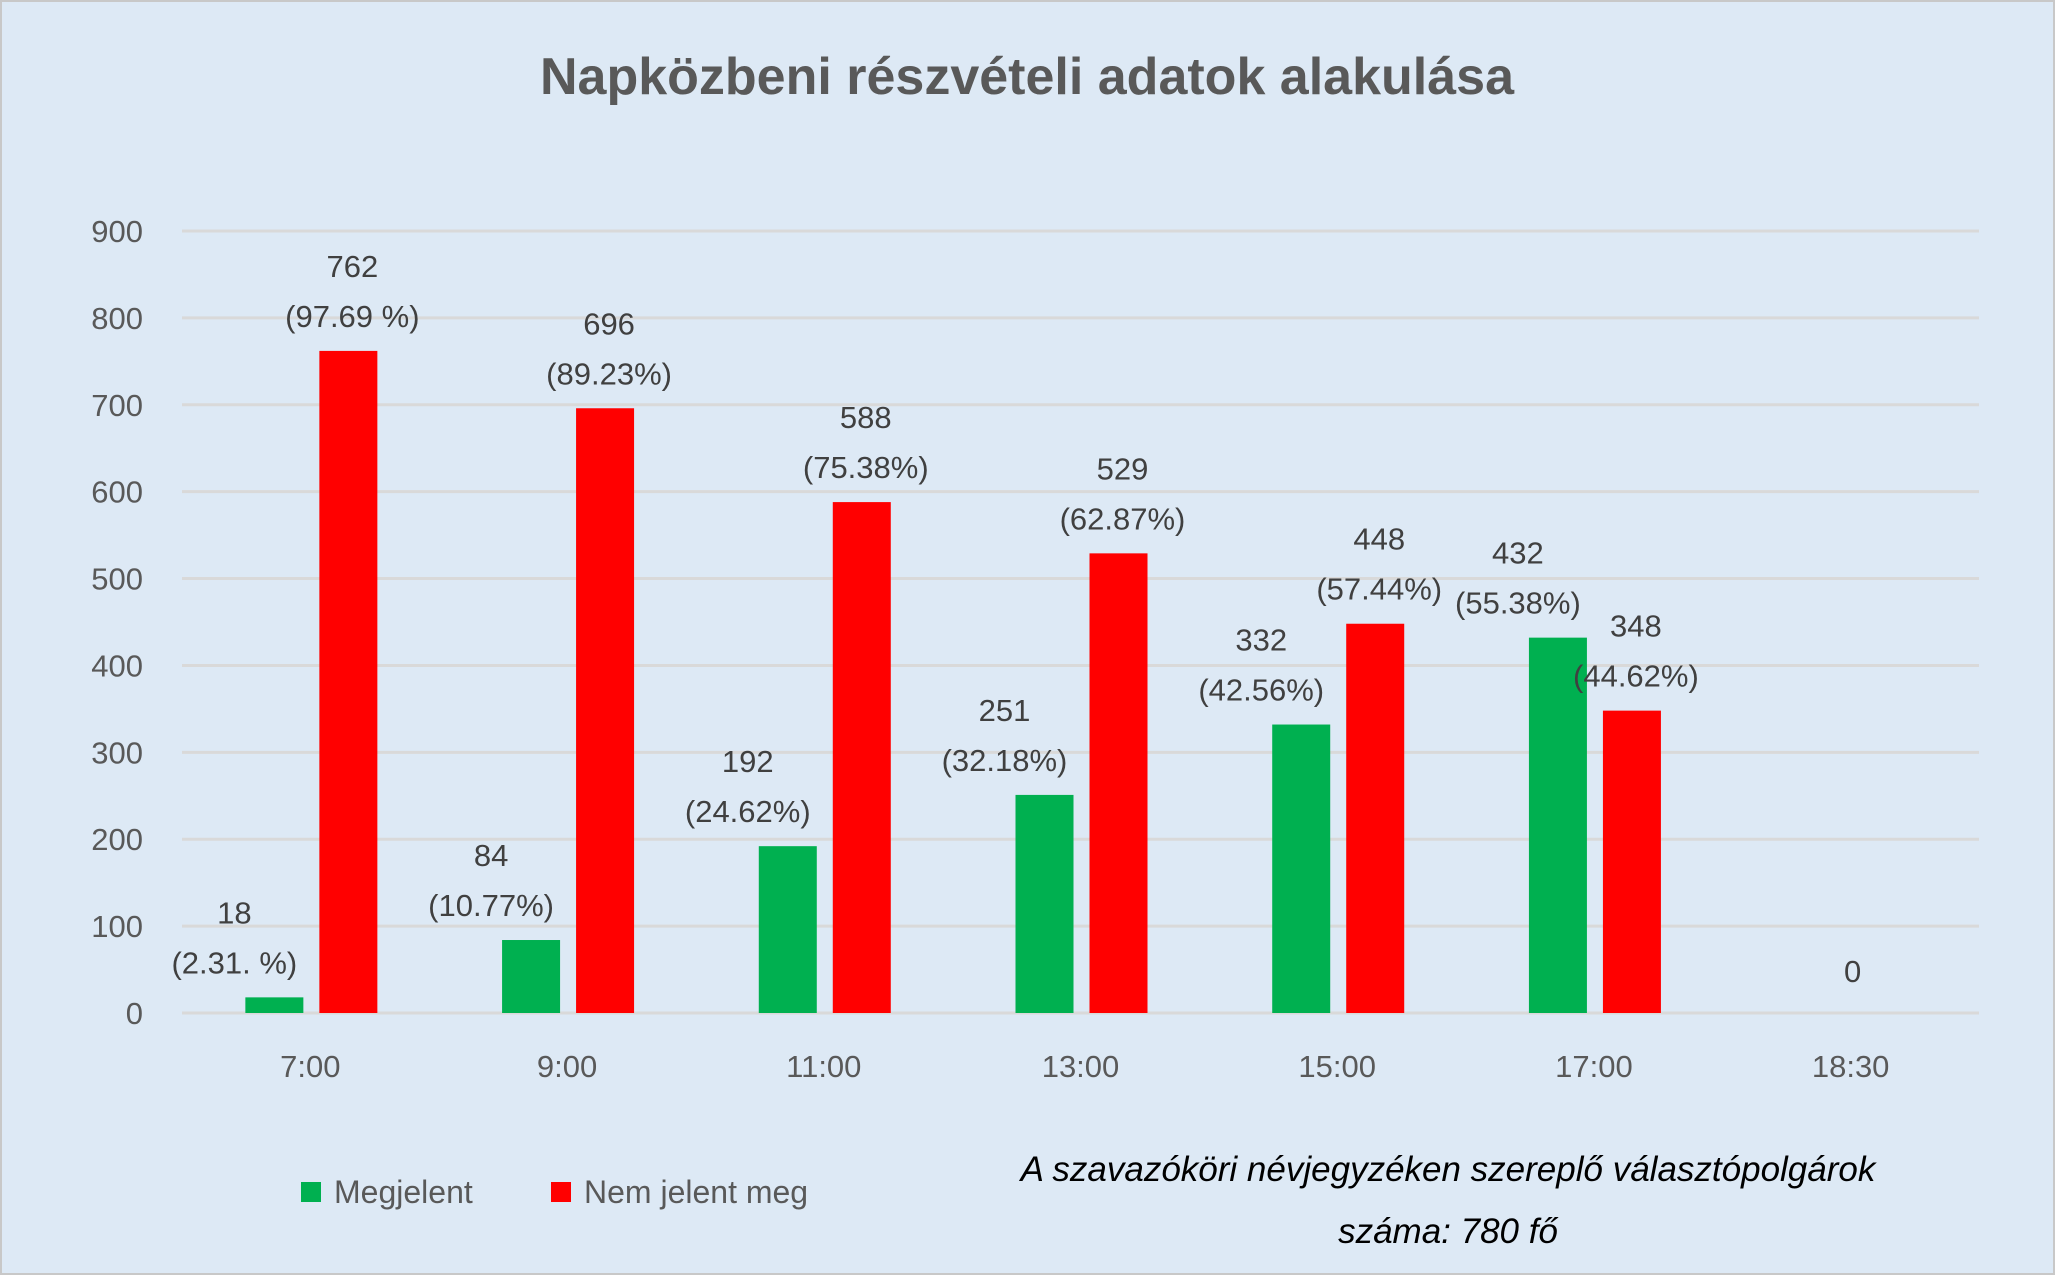 This screenshot has height=1275, width=2055. I want to click on data-label-value: 448, so click(1379, 539).